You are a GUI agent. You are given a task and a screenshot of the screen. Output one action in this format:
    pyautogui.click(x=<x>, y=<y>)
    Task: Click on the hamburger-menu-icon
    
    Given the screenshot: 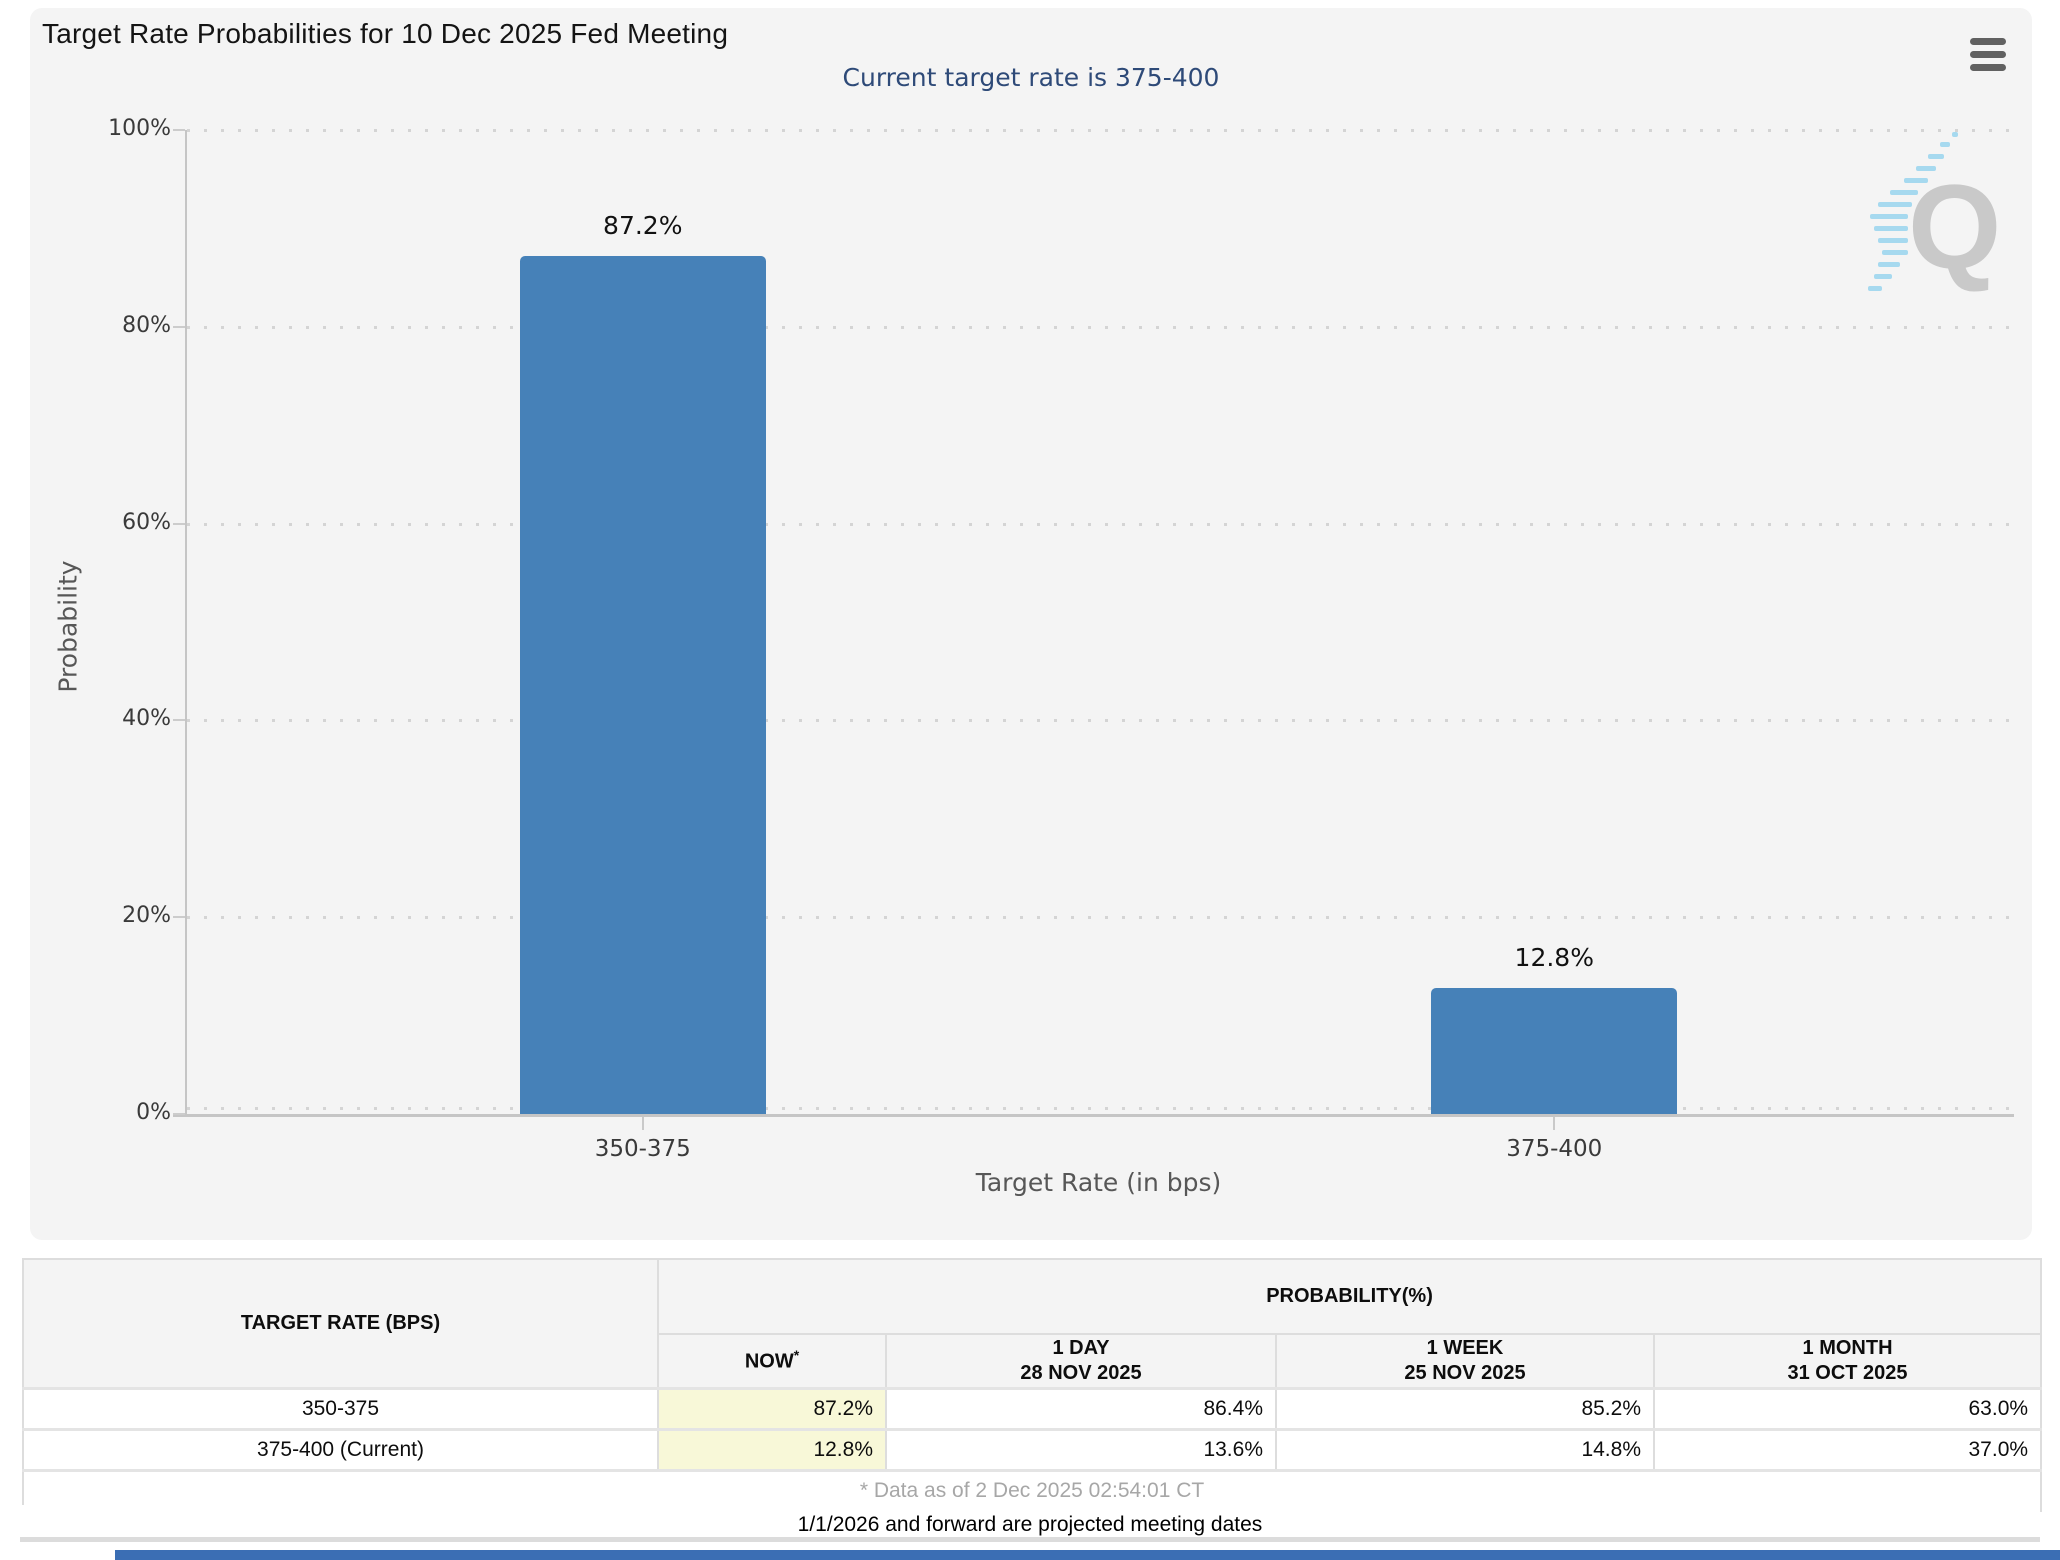 What is the action you would take?
    pyautogui.click(x=1988, y=57)
    